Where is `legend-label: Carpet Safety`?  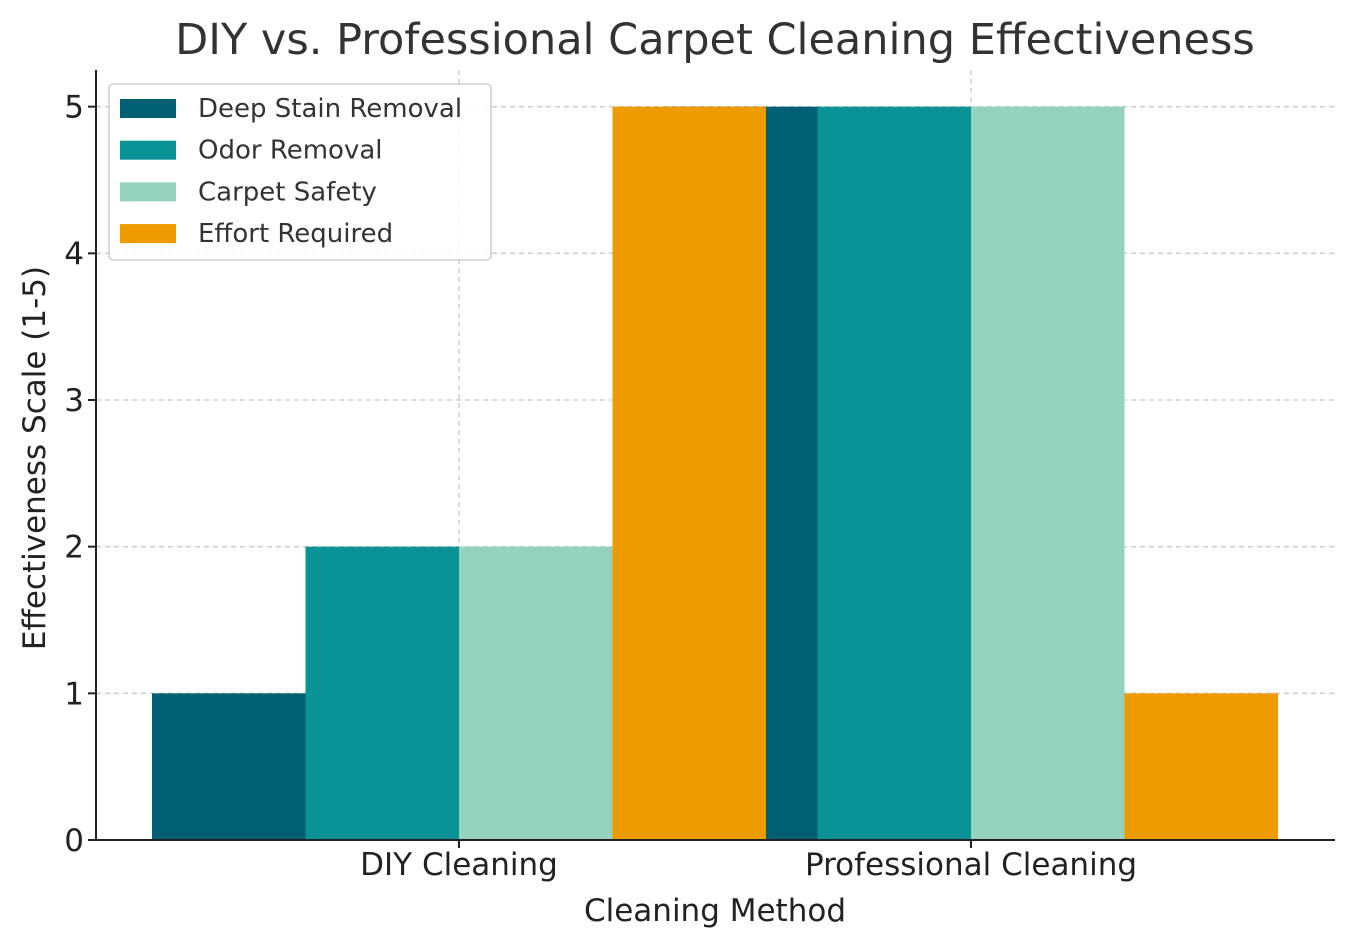
legend-label: Carpet Safety is located at coordinates (287, 192).